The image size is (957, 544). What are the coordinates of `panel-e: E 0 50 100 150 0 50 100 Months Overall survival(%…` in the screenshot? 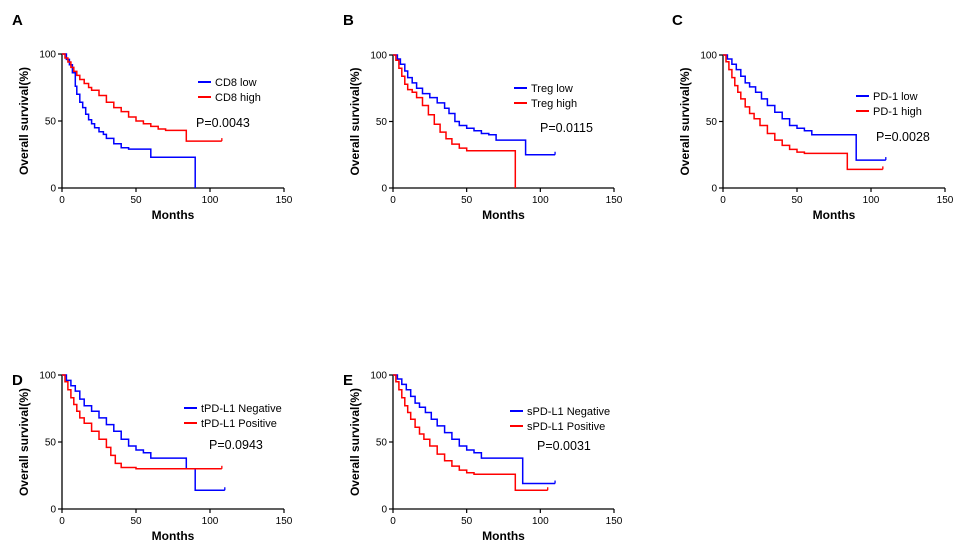 It's located at (483, 457).